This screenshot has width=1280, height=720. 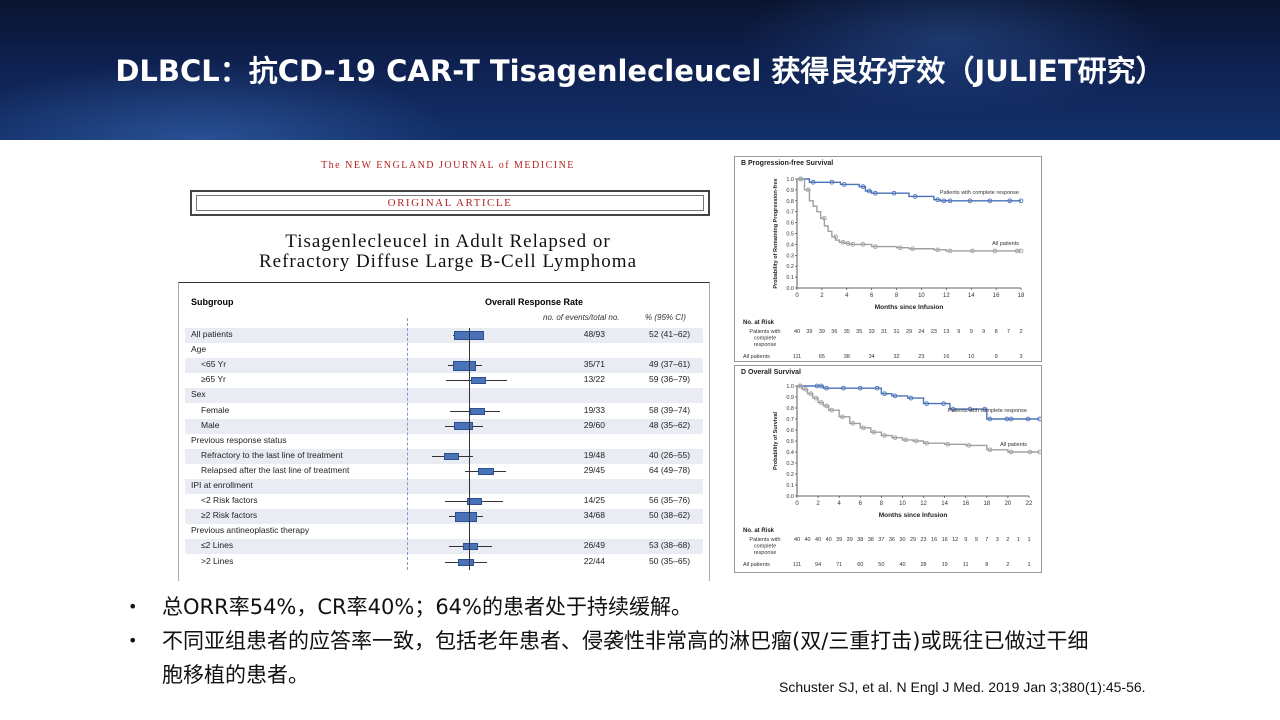 I want to click on km-risk-value: 60, so click(x=860, y=565).